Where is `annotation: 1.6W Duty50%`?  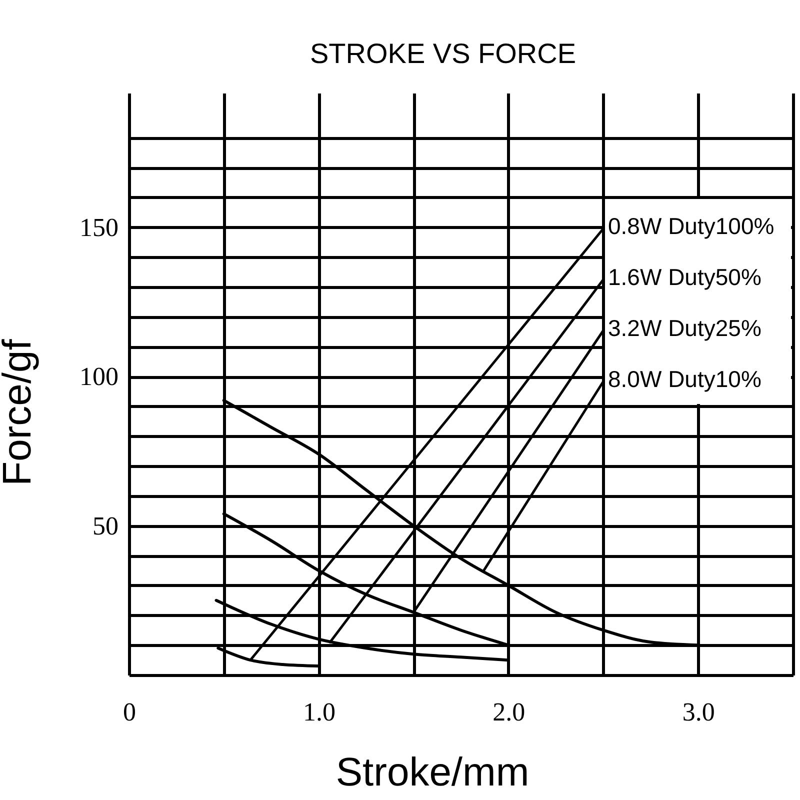 annotation: 1.6W Duty50% is located at coordinates (685, 277).